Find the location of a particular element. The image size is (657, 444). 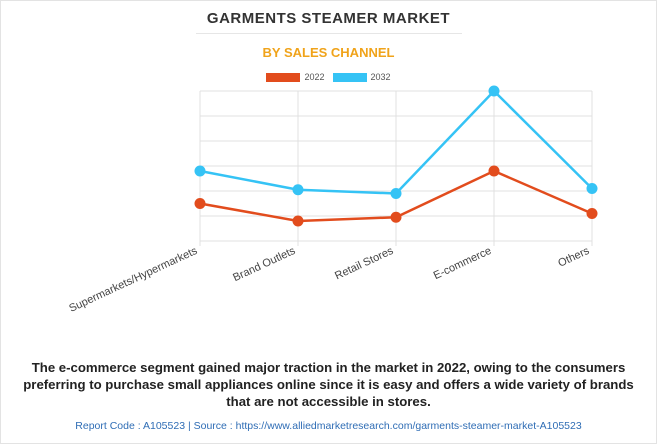

legend-item-2022: 2022 is located at coordinates (295, 77).